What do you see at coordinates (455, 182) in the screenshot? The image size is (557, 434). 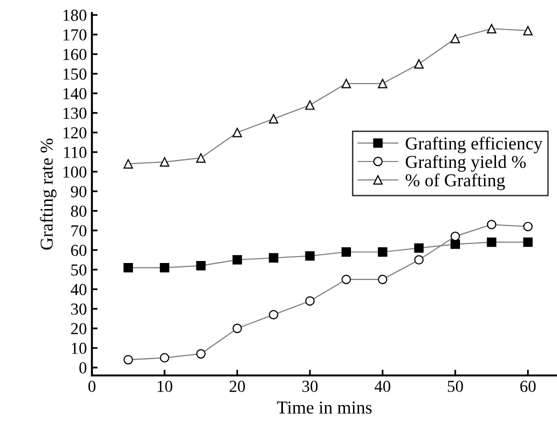 I see `legend-label: % of Grafting` at bounding box center [455, 182].